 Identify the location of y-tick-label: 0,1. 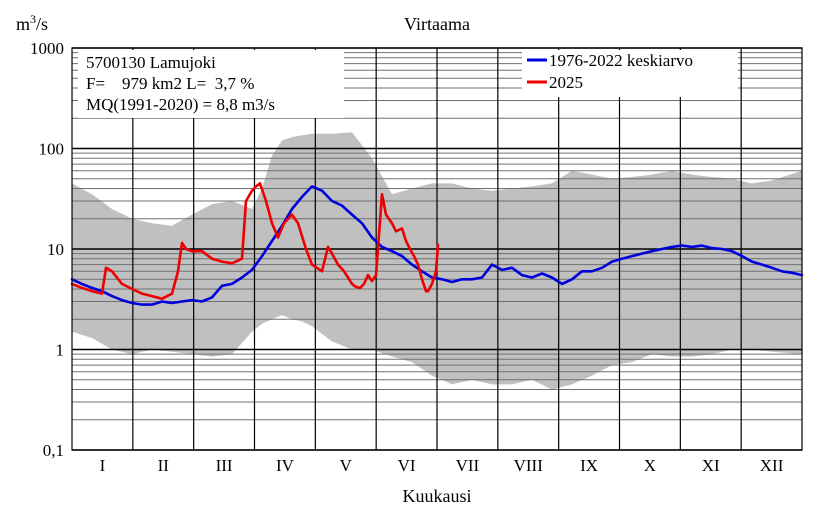
(53, 450).